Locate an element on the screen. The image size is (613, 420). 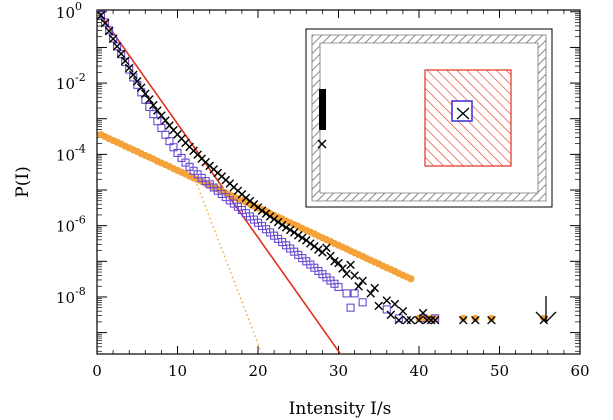
inset-wall-markers is located at coordinates (322, 109).